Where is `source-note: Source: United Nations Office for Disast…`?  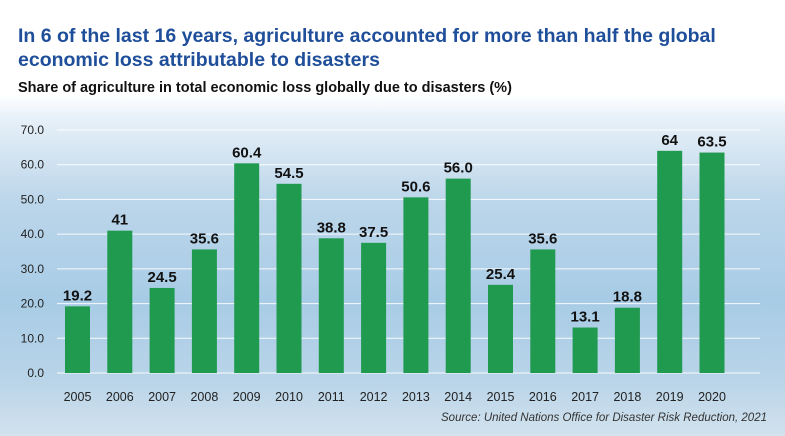
source-note: Source: United Nations Office for Disast… is located at coordinates (604, 418).